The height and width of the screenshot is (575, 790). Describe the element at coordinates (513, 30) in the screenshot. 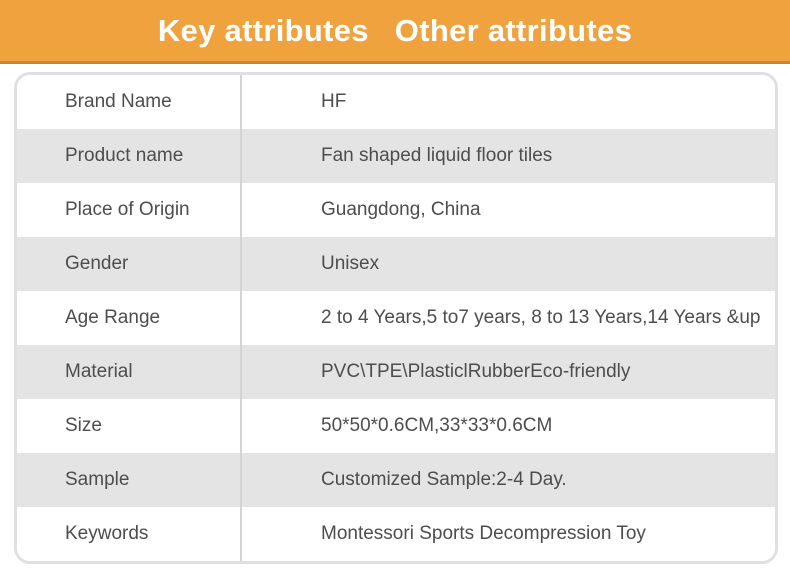

I see `tab-other-attributes: Other attributes` at that location.